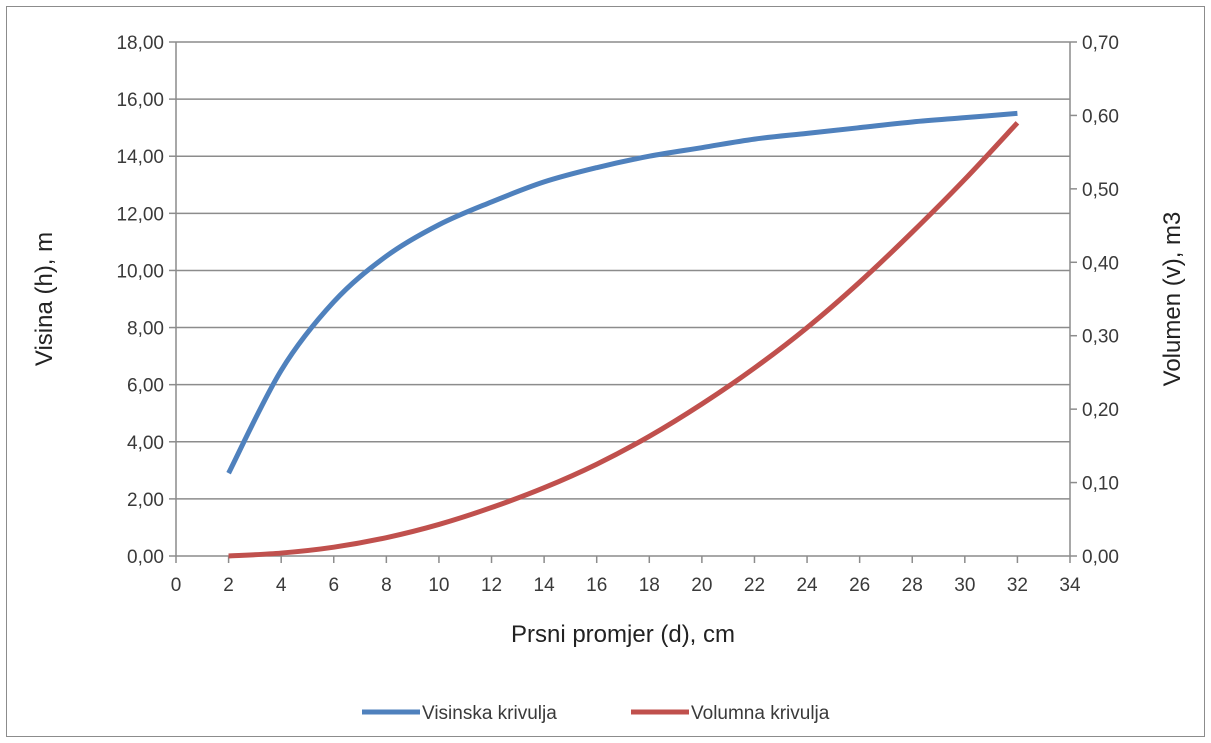 The height and width of the screenshot is (743, 1211). What do you see at coordinates (281, 585) in the screenshot?
I see `x-tick-label: 4` at bounding box center [281, 585].